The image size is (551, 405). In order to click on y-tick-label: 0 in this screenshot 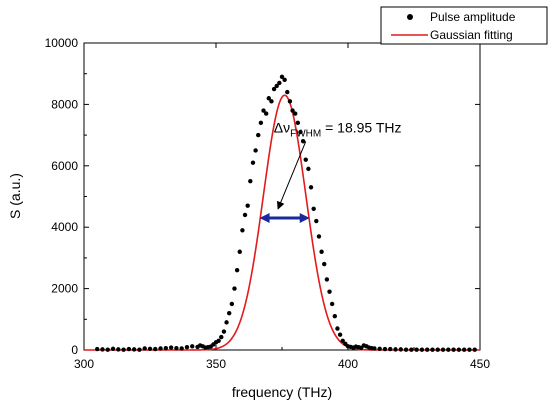, I will do `click(74, 350)`.